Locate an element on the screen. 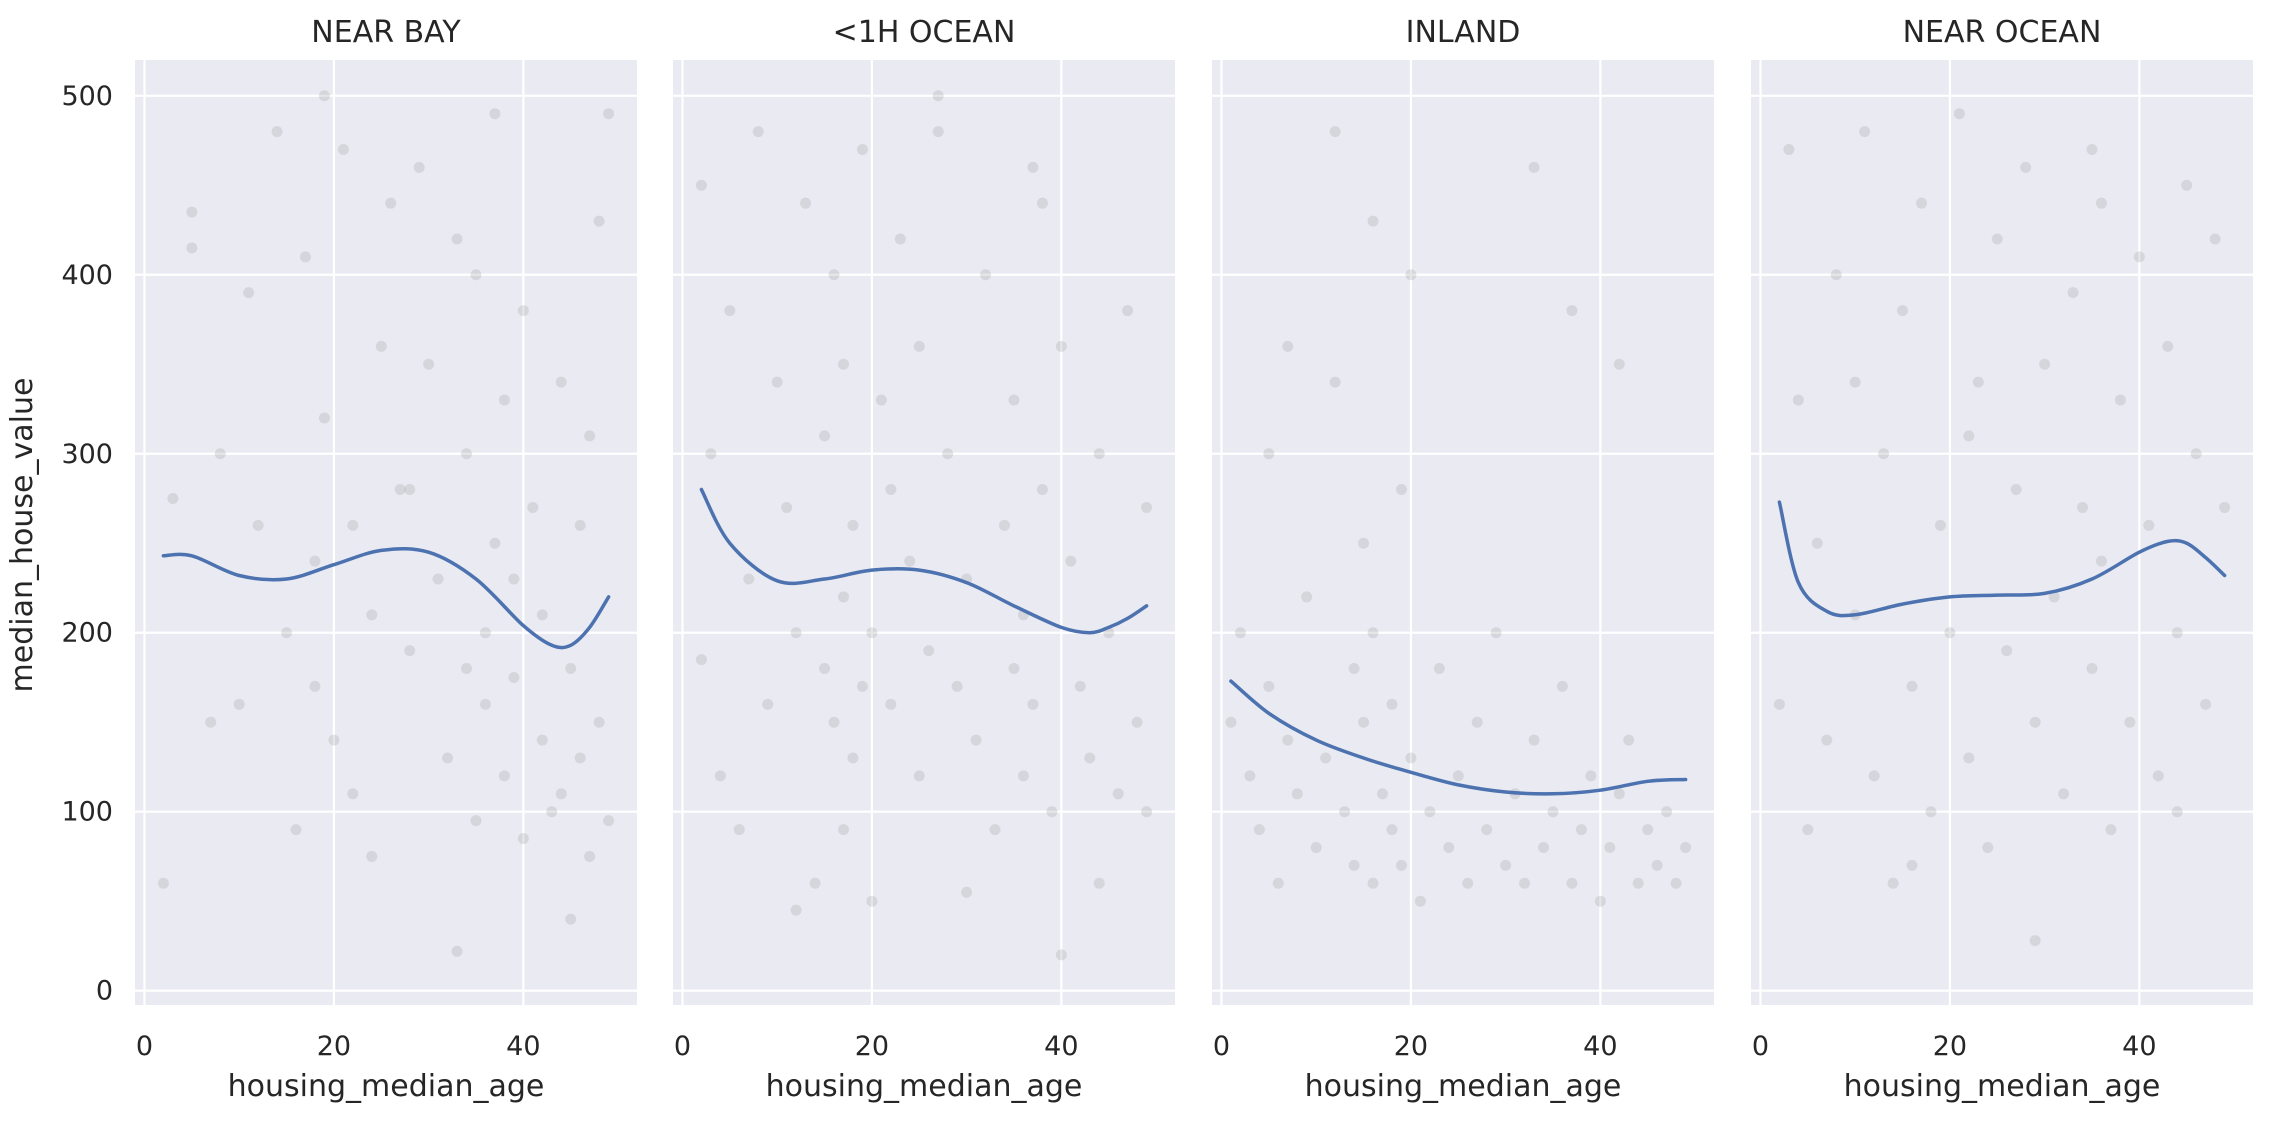 The height and width of the screenshot is (1121, 2273). y-tick-label: 400 is located at coordinates (87, 275).